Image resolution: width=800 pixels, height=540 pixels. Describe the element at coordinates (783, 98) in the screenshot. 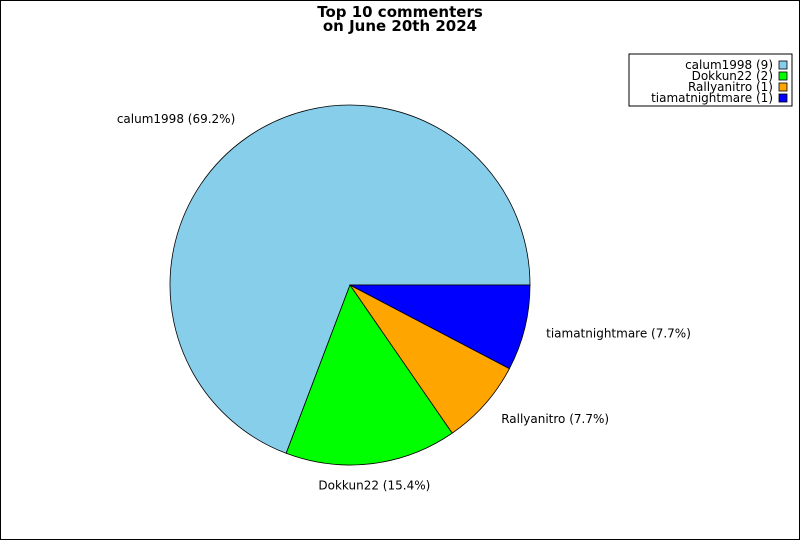

I see `legend-swatch-tiamatnightmare` at that location.